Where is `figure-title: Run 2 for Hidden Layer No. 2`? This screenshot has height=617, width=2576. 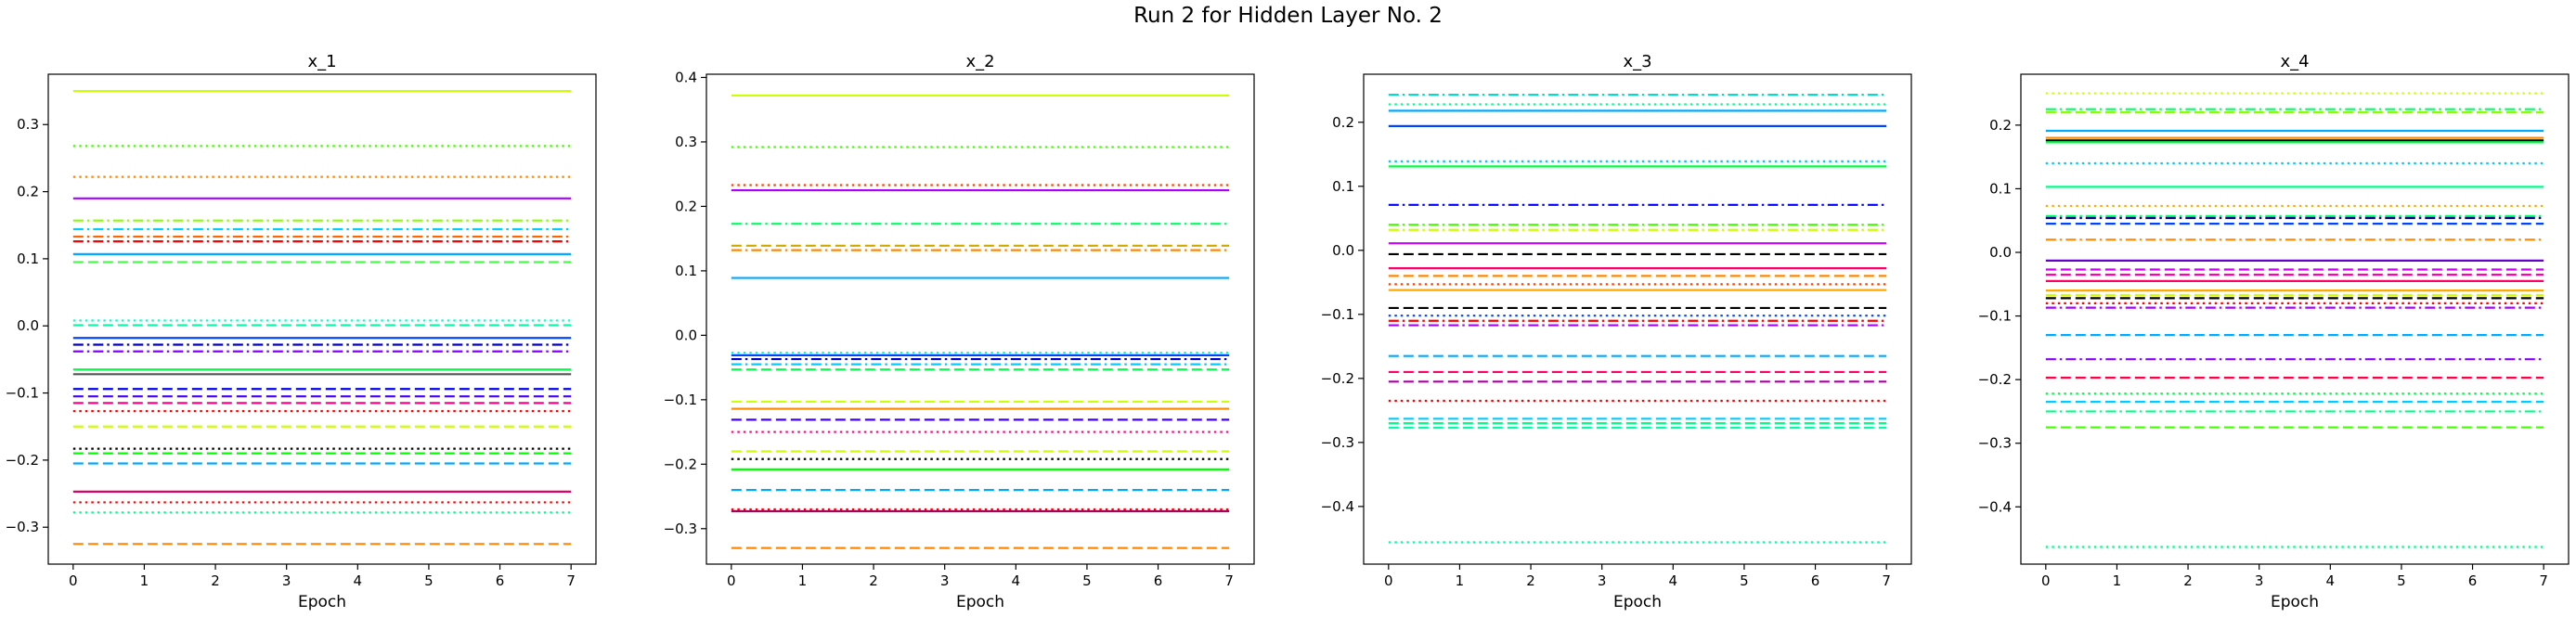 figure-title: Run 2 for Hidden Layer No. 2 is located at coordinates (1288, 16).